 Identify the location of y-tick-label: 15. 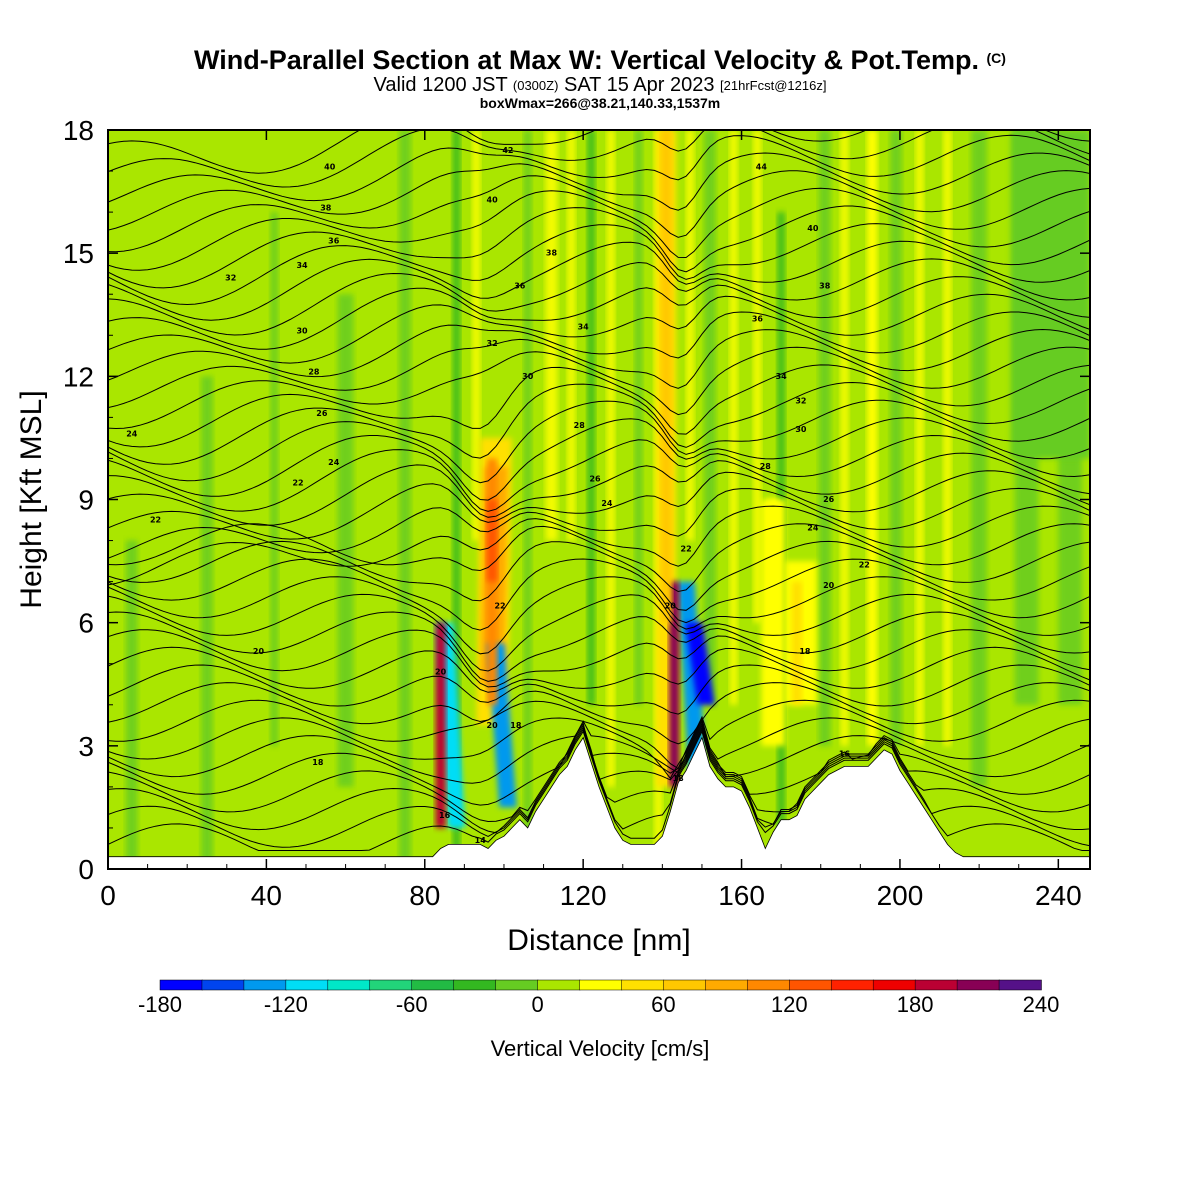
(78, 253).